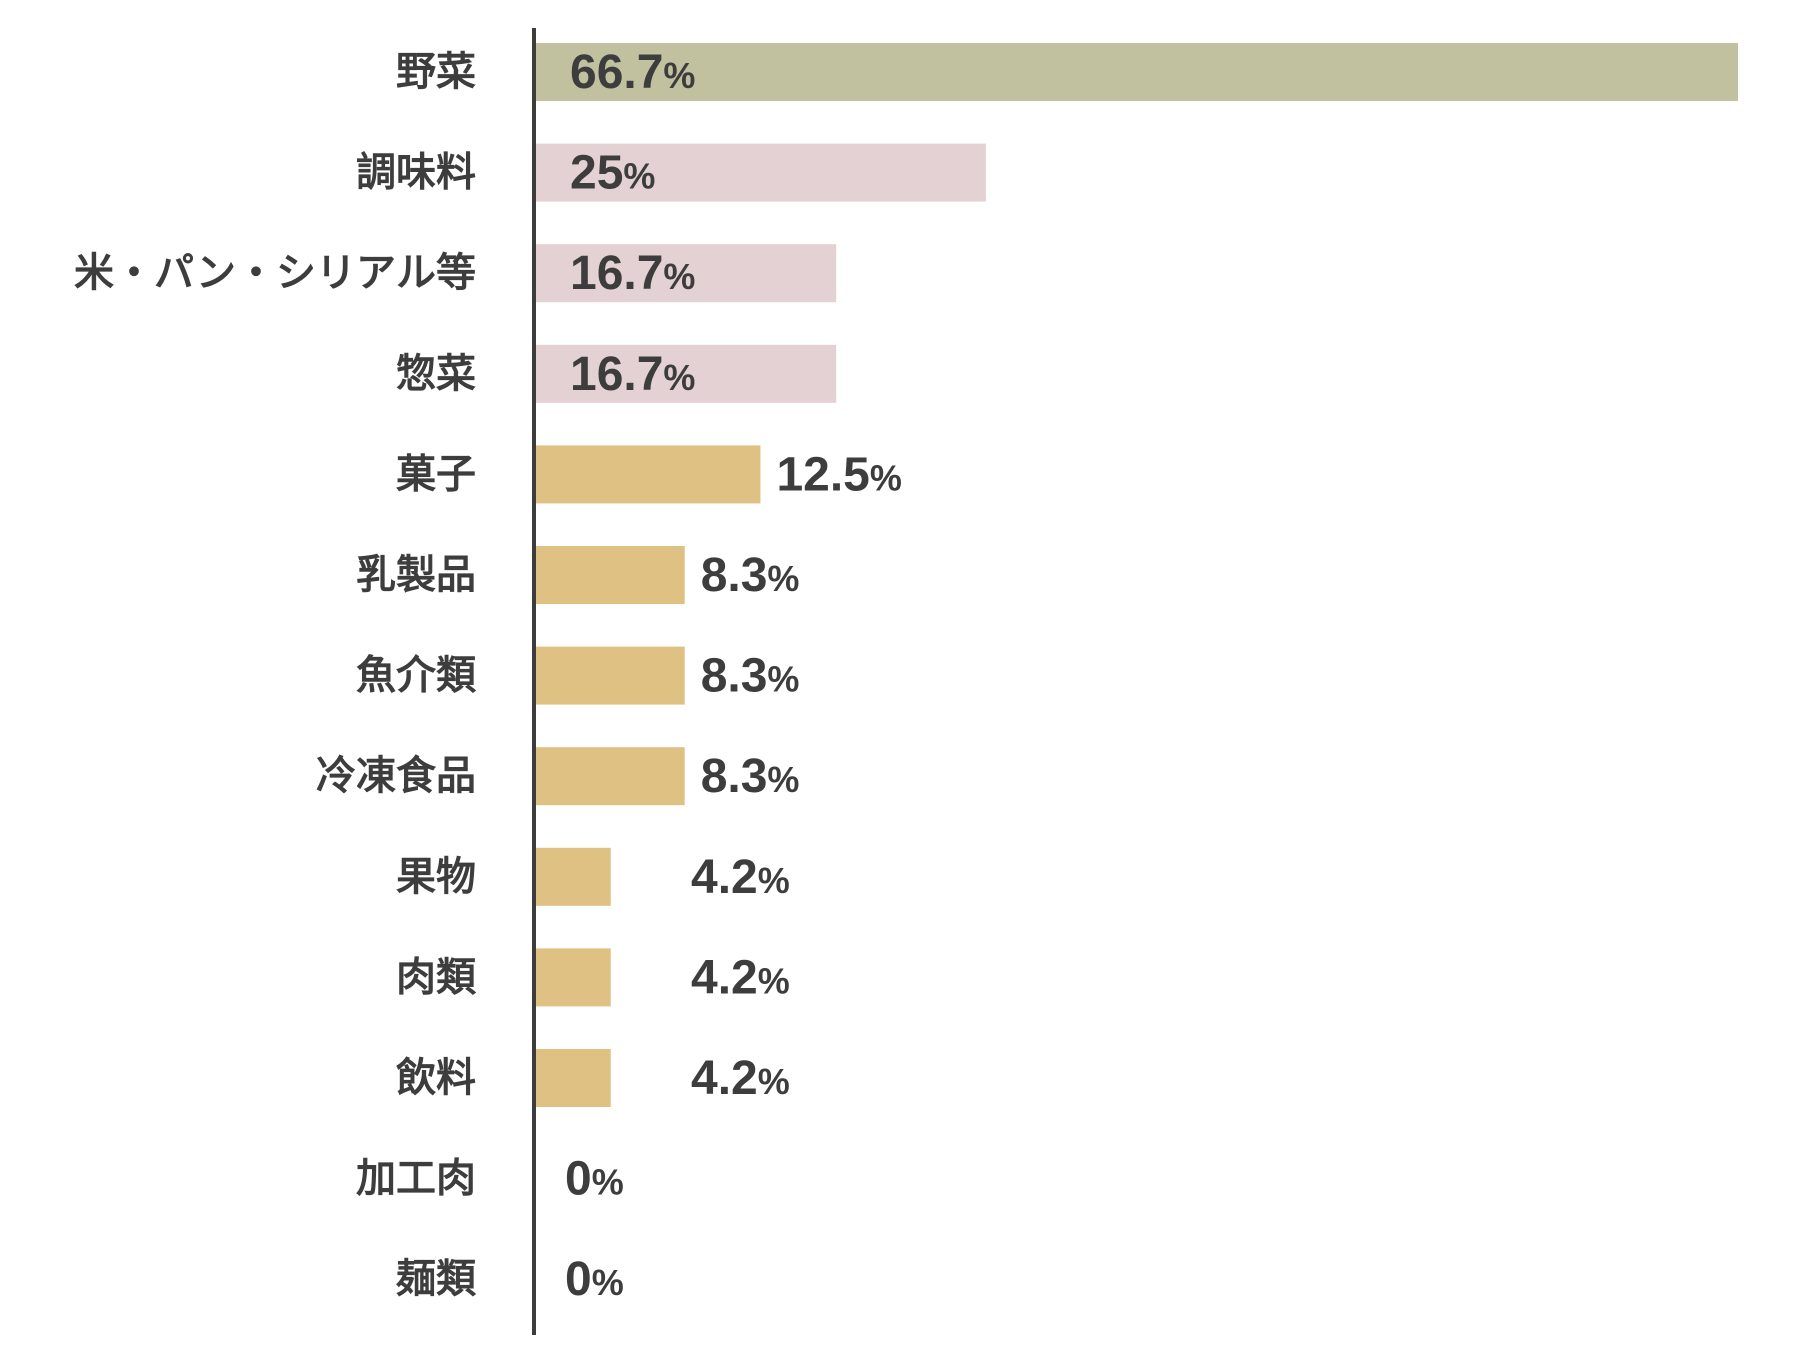 This screenshot has width=1810, height=1350. Describe the element at coordinates (416, 575) in the screenshot. I see `category-label: 乳製品` at that location.